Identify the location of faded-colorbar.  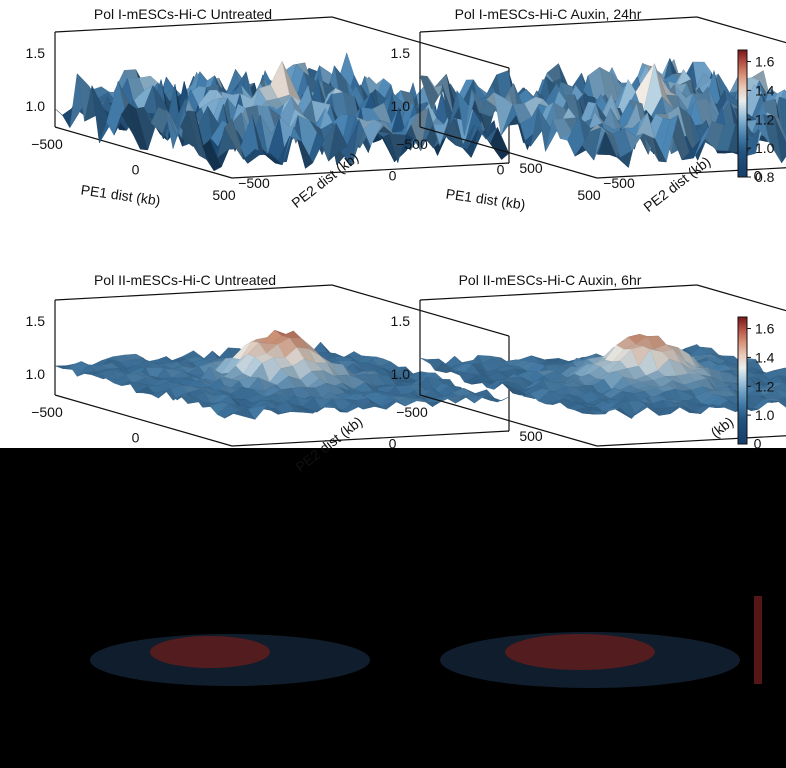
(758, 640).